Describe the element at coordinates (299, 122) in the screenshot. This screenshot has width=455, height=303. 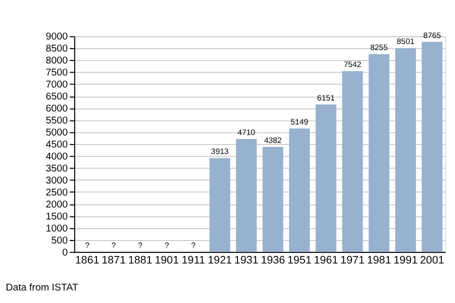
I see `data-label: 5149` at that location.